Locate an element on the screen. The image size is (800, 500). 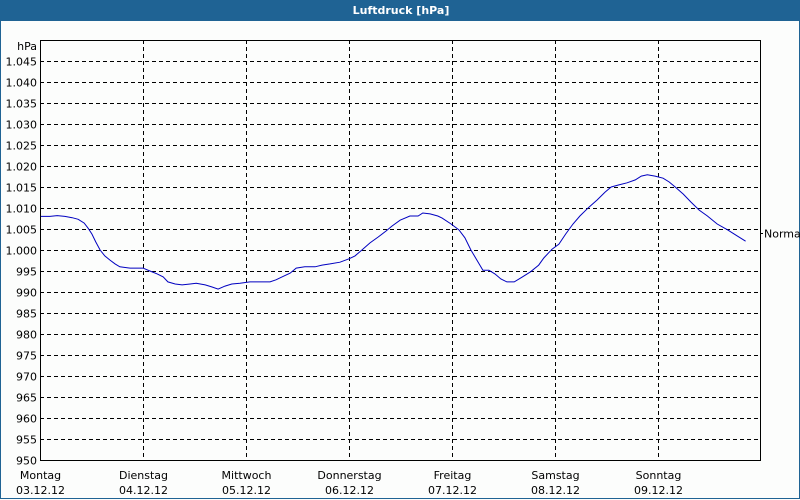
x-tick-date: 09.12.12 is located at coordinates (658, 490).